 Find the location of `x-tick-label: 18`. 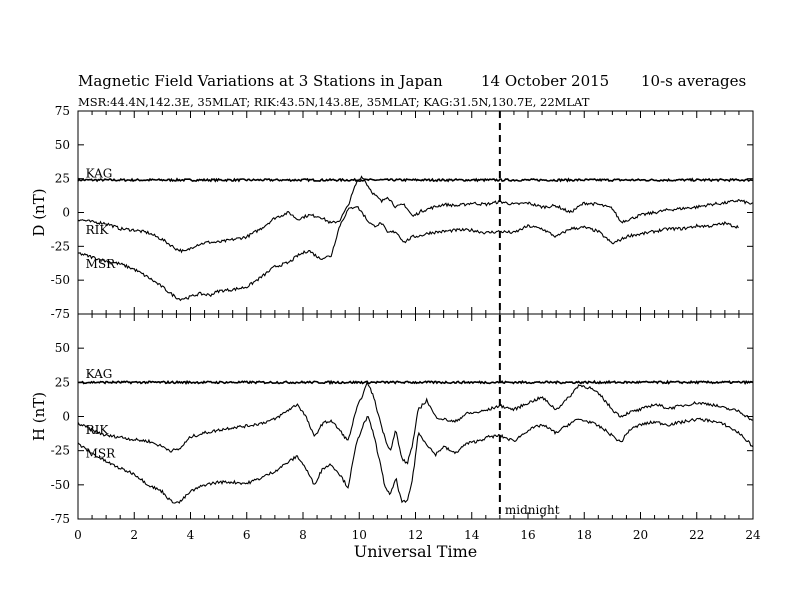

x-tick-label: 18 is located at coordinates (584, 535).